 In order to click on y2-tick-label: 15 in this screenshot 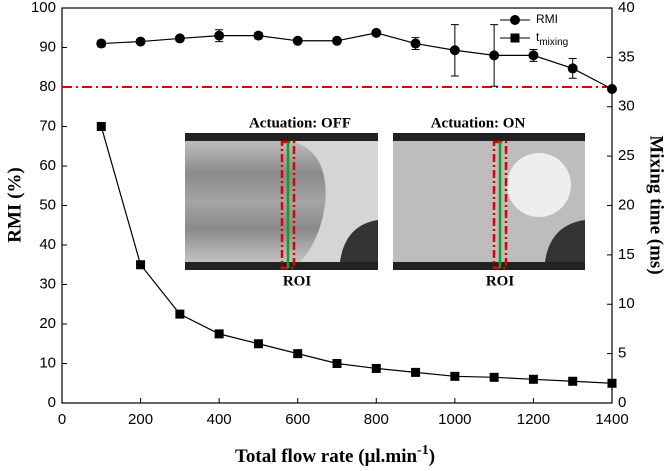, I will do `click(626, 254)`.